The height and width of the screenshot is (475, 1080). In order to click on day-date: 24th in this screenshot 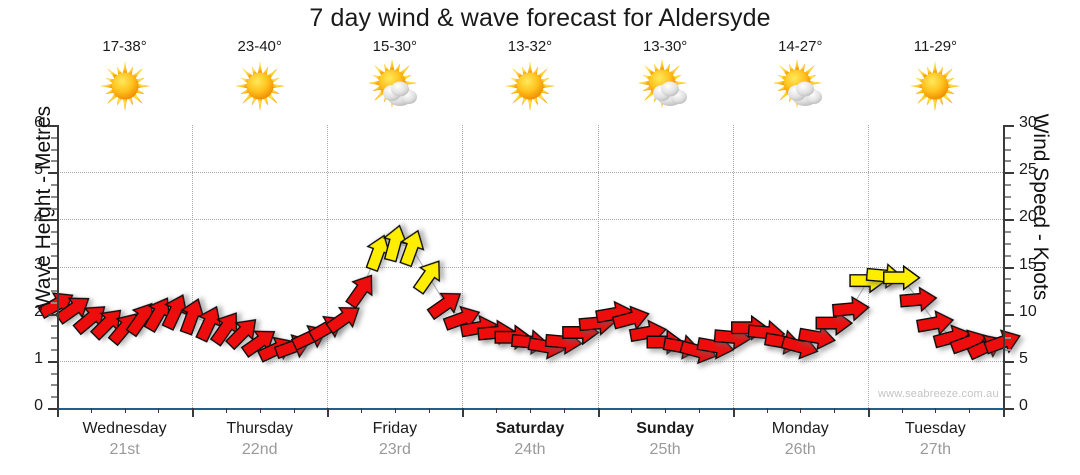, I will do `click(530, 449)`.